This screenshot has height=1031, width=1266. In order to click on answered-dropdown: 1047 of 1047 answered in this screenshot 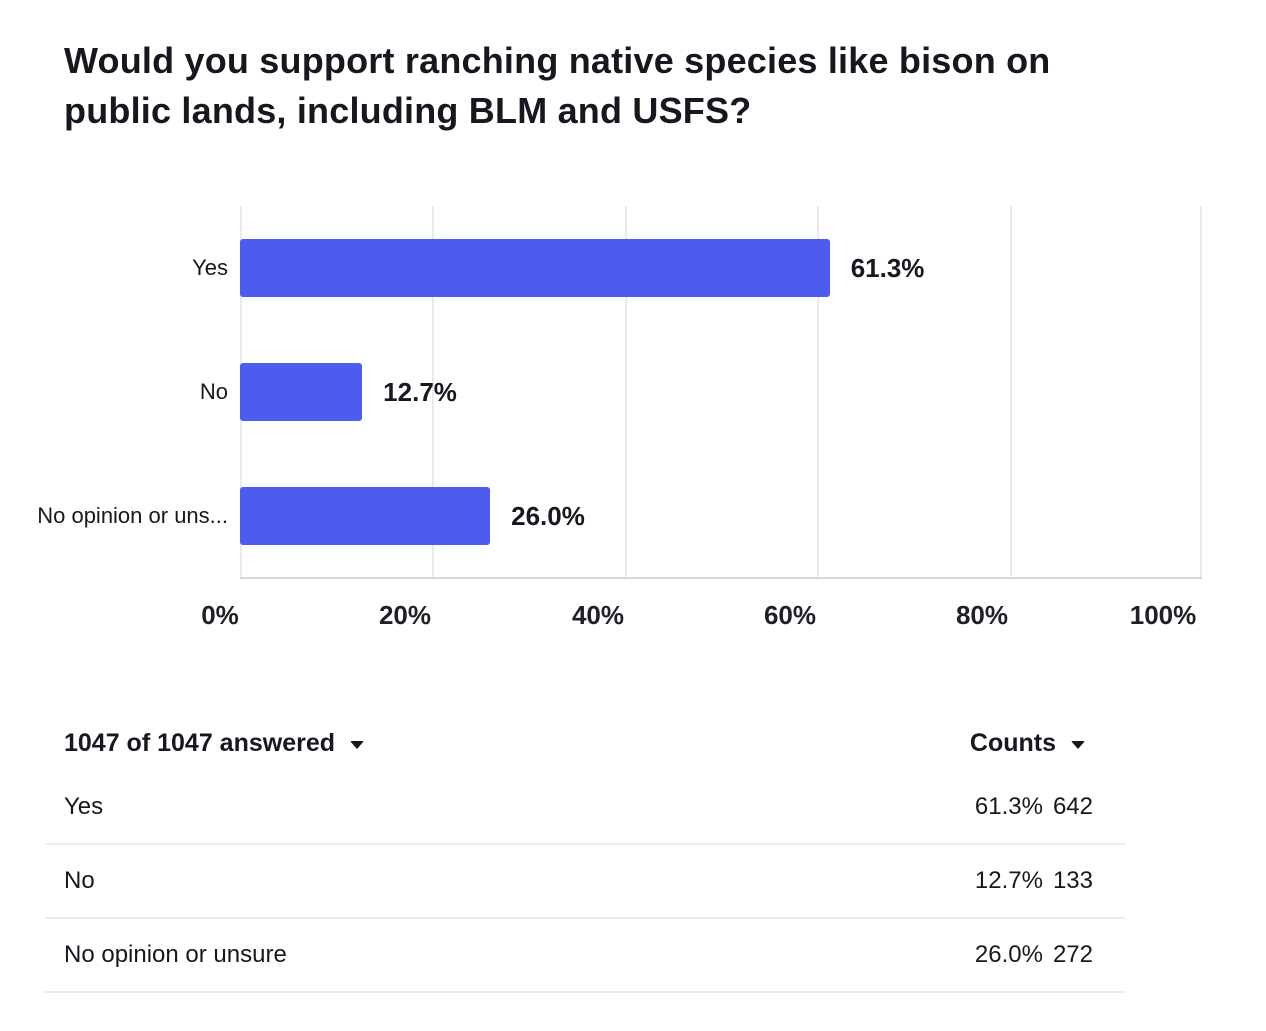, I will do `click(214, 743)`.